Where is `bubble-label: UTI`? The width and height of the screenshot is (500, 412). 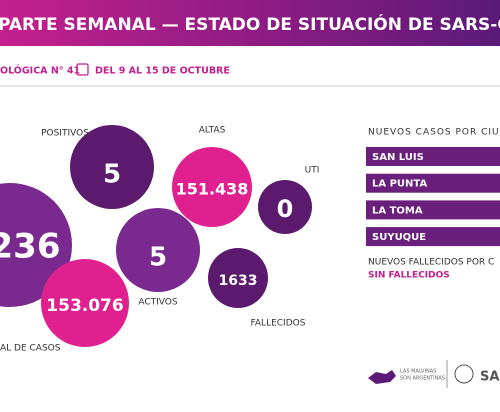 bubble-label: UTI is located at coordinates (312, 171).